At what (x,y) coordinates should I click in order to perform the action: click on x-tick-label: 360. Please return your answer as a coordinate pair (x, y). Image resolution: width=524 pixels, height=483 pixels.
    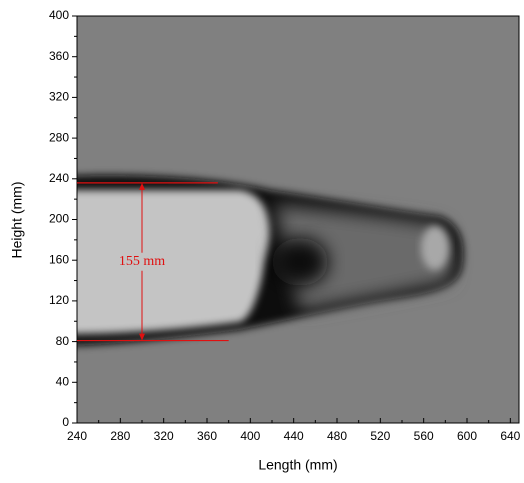
    Looking at the image, I should click on (207, 436).